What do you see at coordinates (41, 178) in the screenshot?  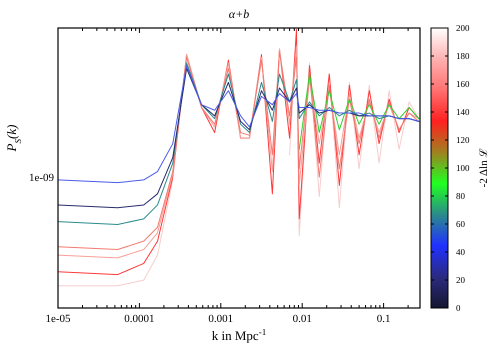 I see `text: 1e-09` at bounding box center [41, 178].